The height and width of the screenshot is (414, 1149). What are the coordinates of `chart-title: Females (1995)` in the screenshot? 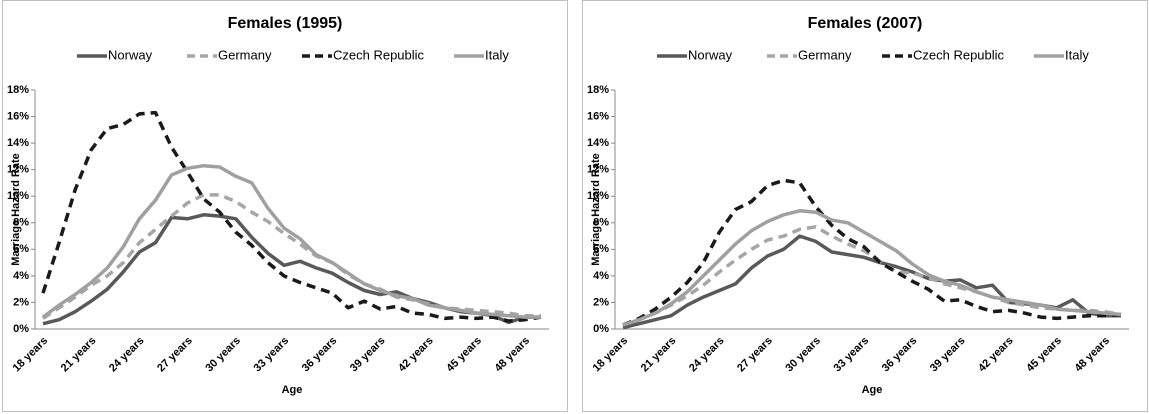 It's located at (285, 23).